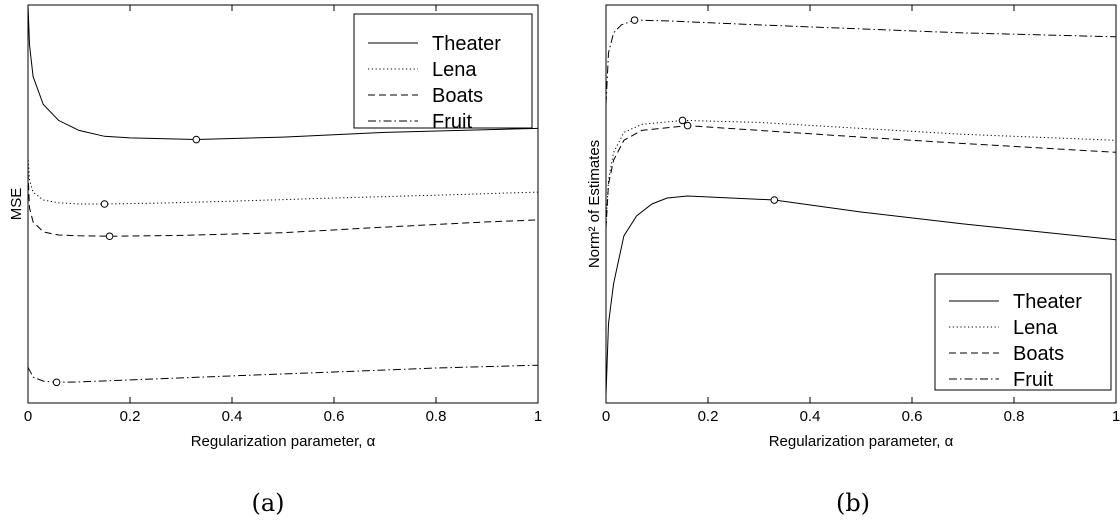 This screenshot has width=1120, height=527. Describe the element at coordinates (267, 503) in the screenshot. I see `panel-caption: (a)` at that location.